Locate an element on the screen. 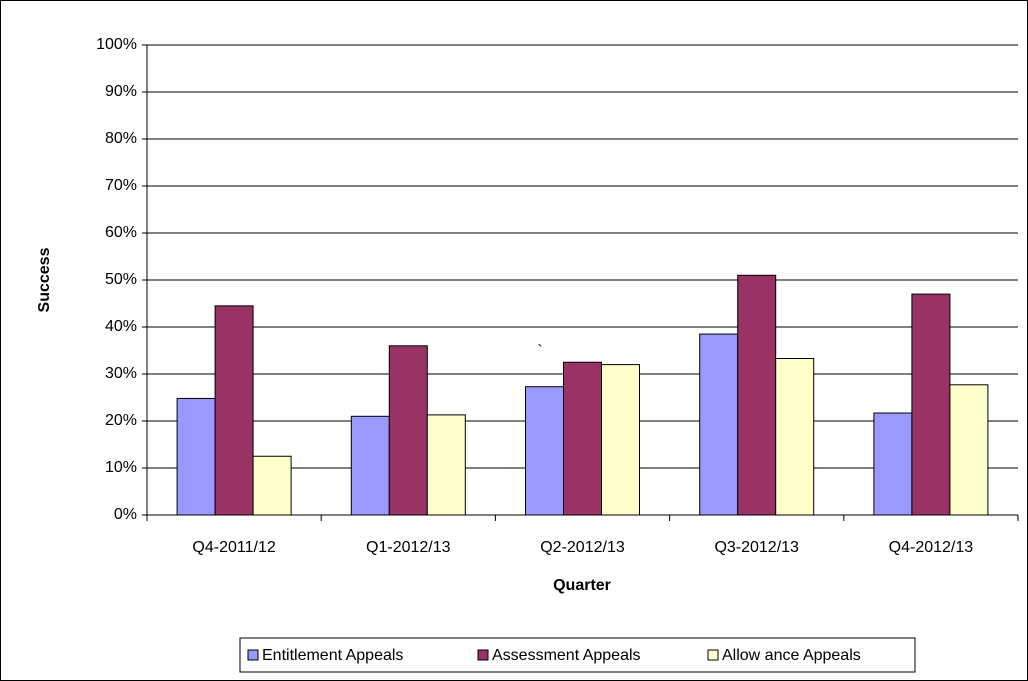  y-tick-label: 40% is located at coordinates (121, 326).